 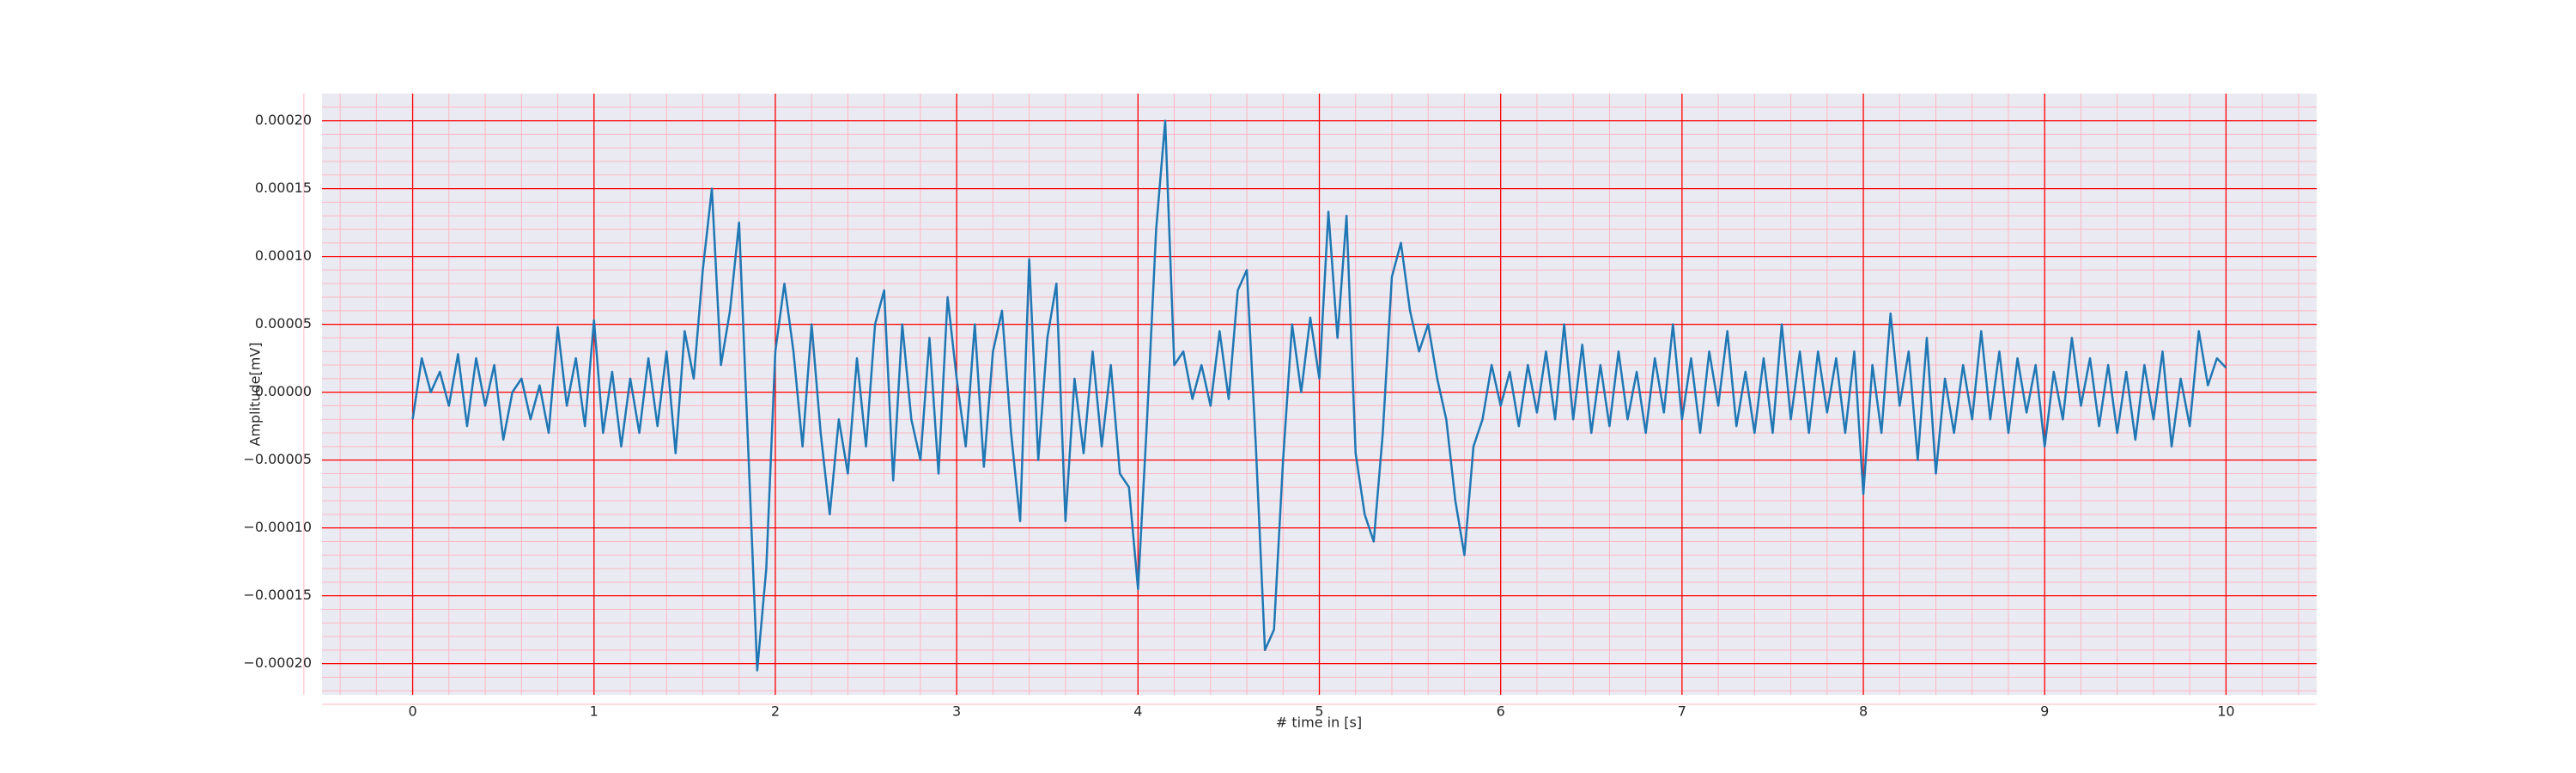 I want to click on y-axis-label: Amplitude[mV], so click(x=255, y=394).